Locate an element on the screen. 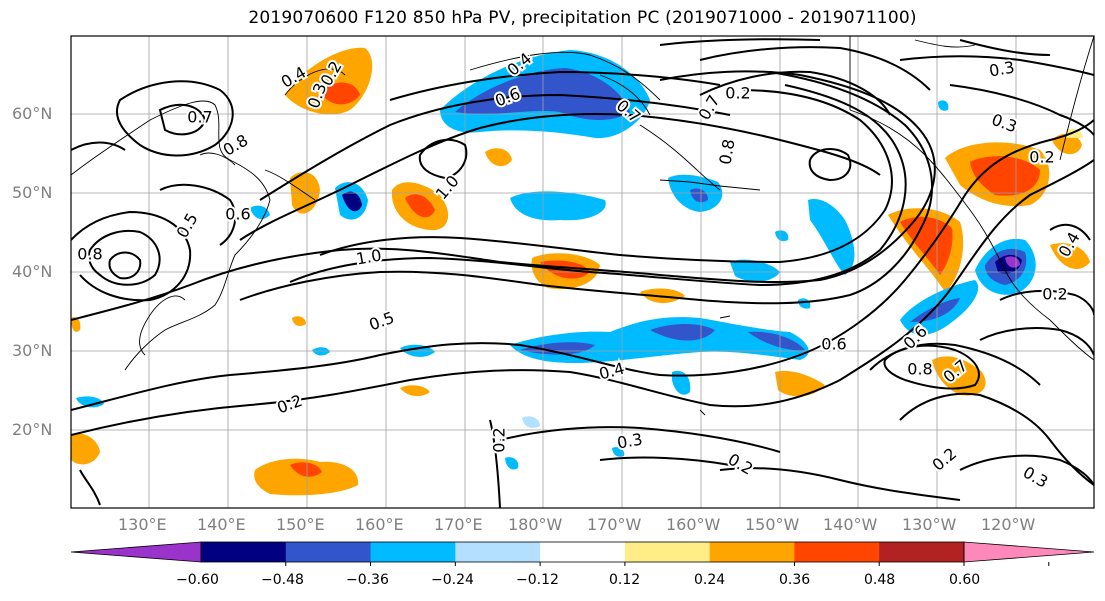 The image size is (1105, 601). lon-label: 170°E is located at coordinates (458, 524).